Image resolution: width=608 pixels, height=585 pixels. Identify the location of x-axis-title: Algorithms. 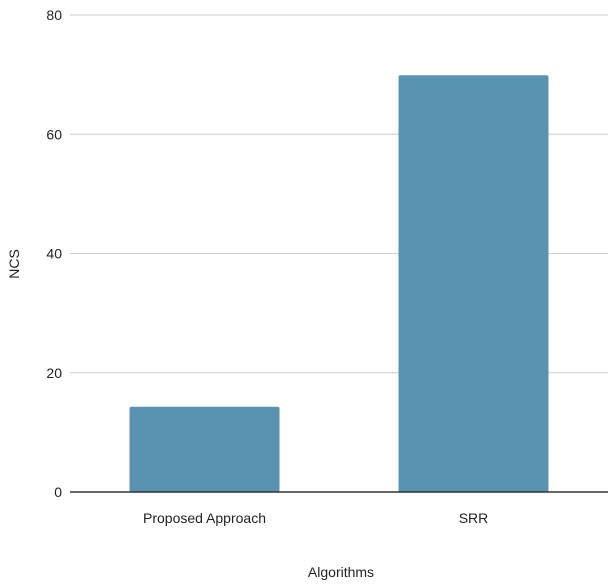
(341, 572).